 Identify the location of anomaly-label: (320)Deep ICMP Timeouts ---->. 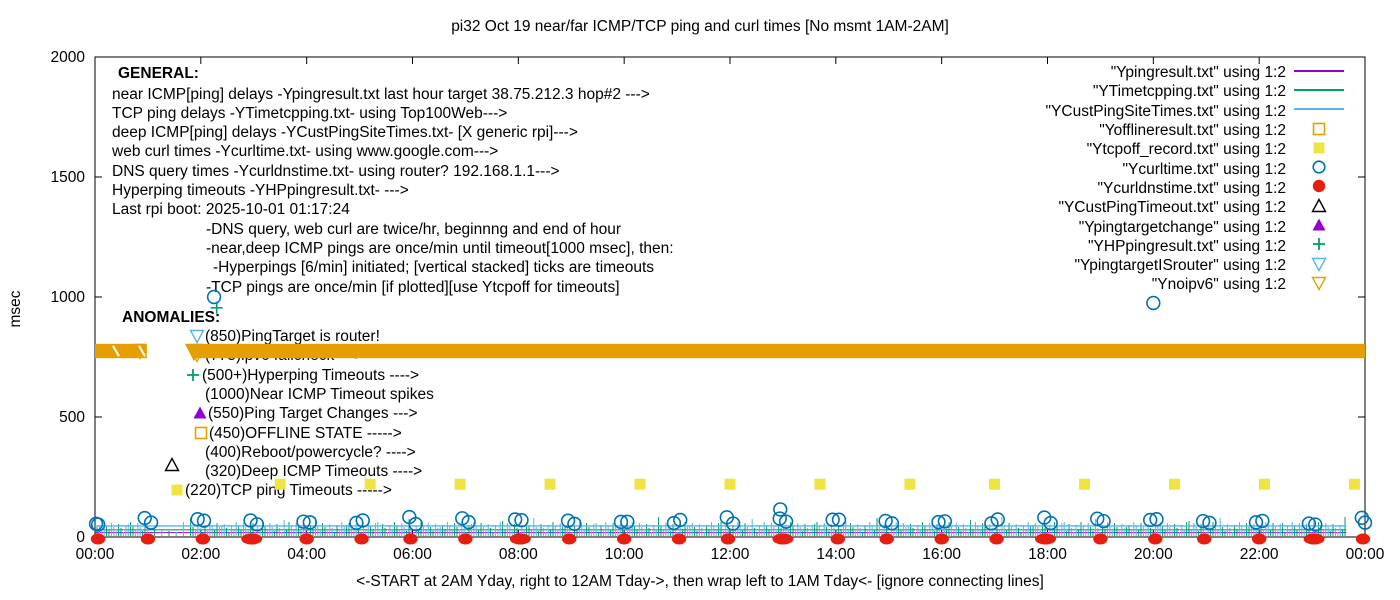
(314, 472).